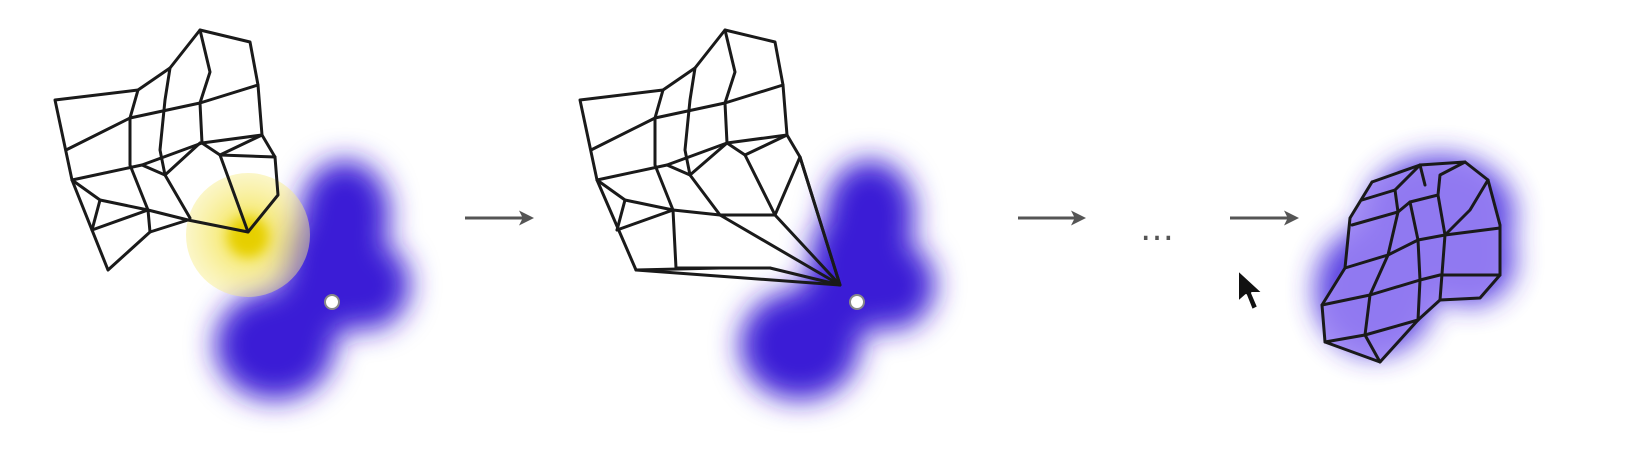  What do you see at coordinates (166, 150) in the screenshot?
I see `mesh-initial` at bounding box center [166, 150].